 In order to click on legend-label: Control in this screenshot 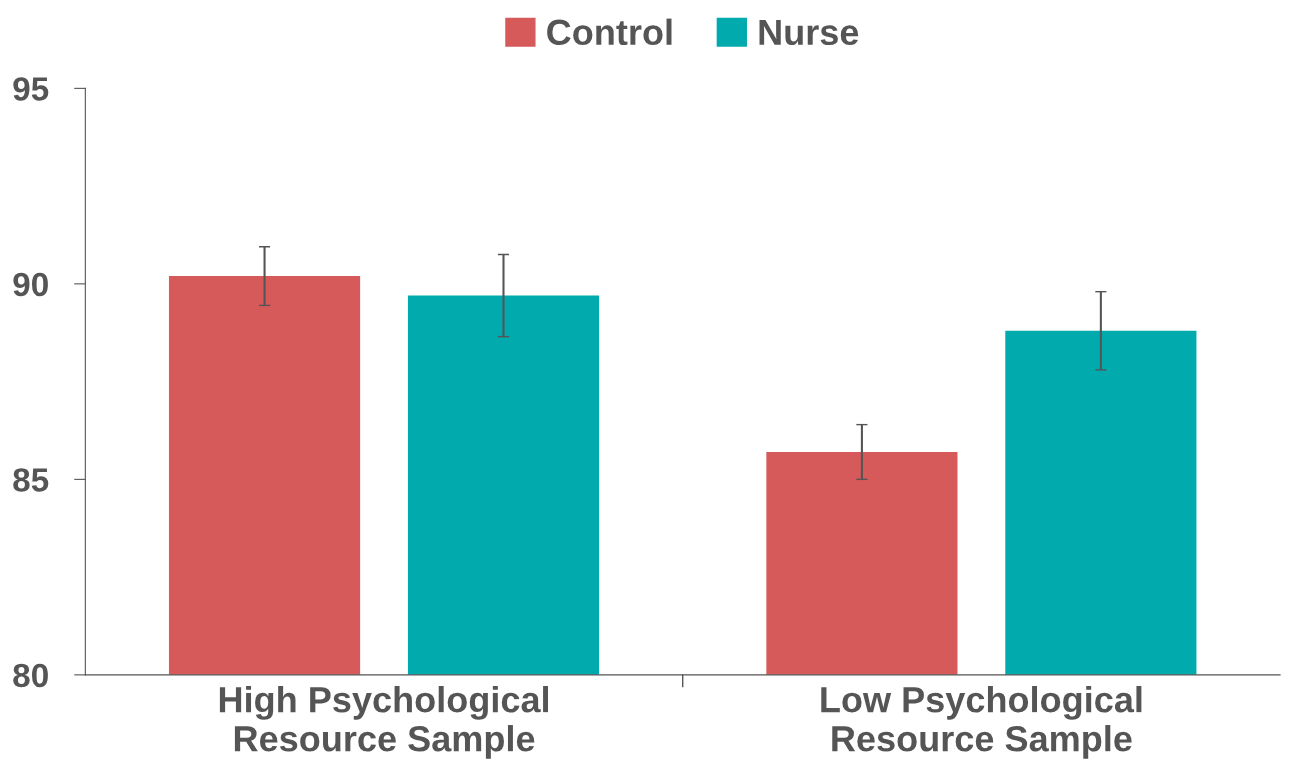, I will do `click(609, 32)`.